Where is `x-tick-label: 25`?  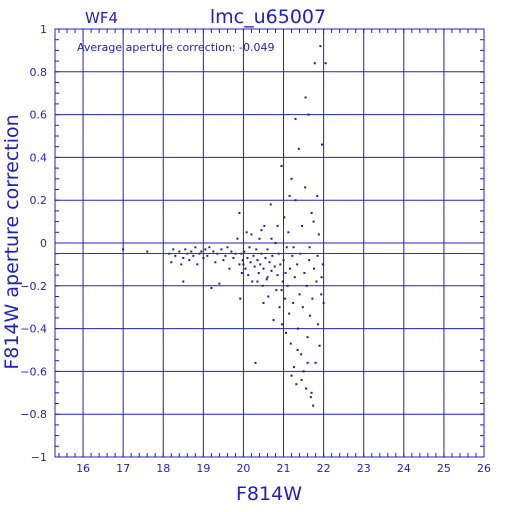 x-tick-label: 25 is located at coordinates (444, 468).